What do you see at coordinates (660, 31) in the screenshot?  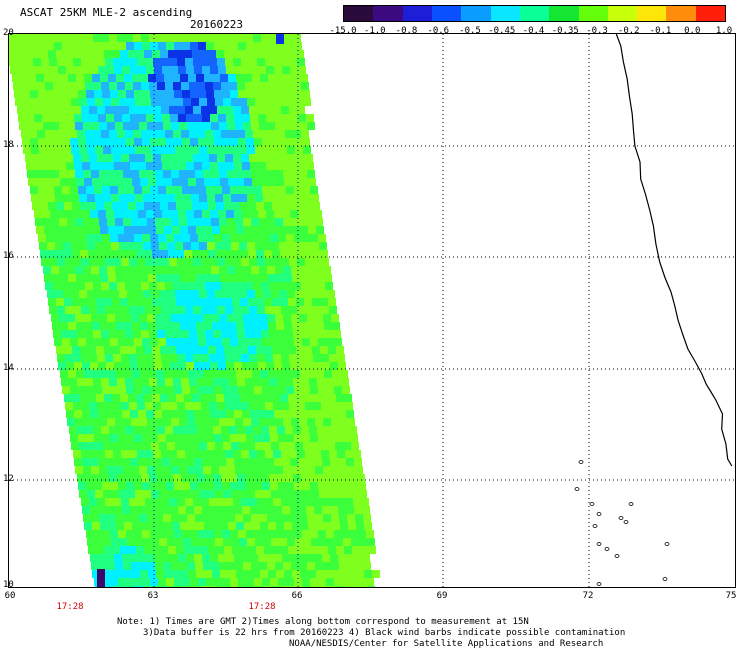 I see `color-scale-tick-label: -0.1` at bounding box center [660, 31].